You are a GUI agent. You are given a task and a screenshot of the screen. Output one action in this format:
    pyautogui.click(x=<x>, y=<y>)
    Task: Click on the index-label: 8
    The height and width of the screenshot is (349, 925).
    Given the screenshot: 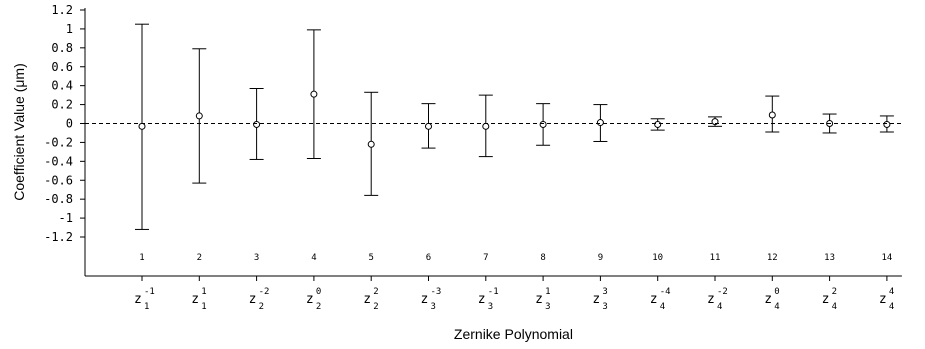 What is the action you would take?
    pyautogui.click(x=542, y=258)
    